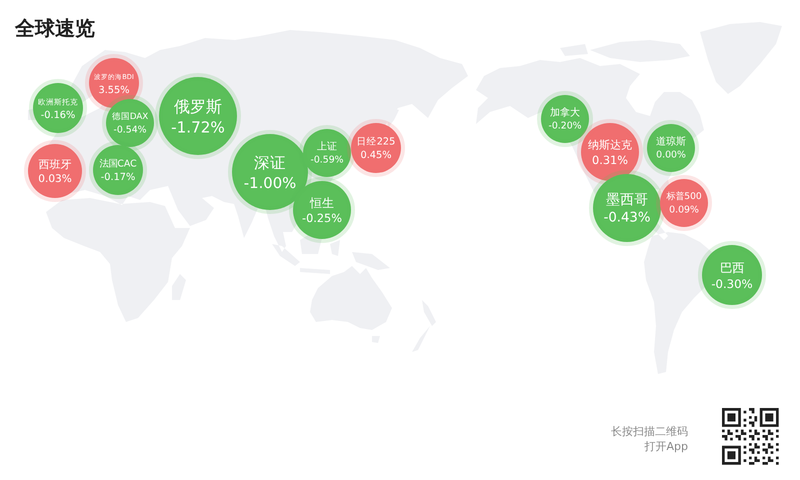 The width and height of the screenshot is (800, 480). I want to click on category-label: 加拿大, so click(565, 112).